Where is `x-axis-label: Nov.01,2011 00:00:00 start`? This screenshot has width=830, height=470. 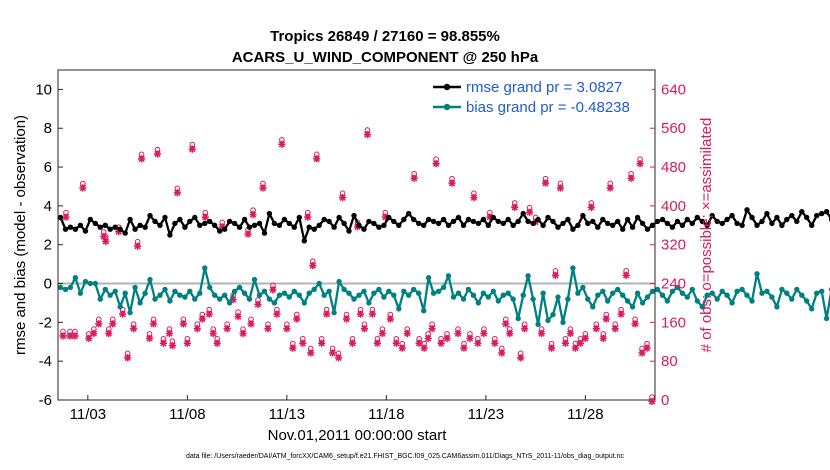
x-axis-label: Nov.01,2011 00:00:00 start is located at coordinates (358, 435).